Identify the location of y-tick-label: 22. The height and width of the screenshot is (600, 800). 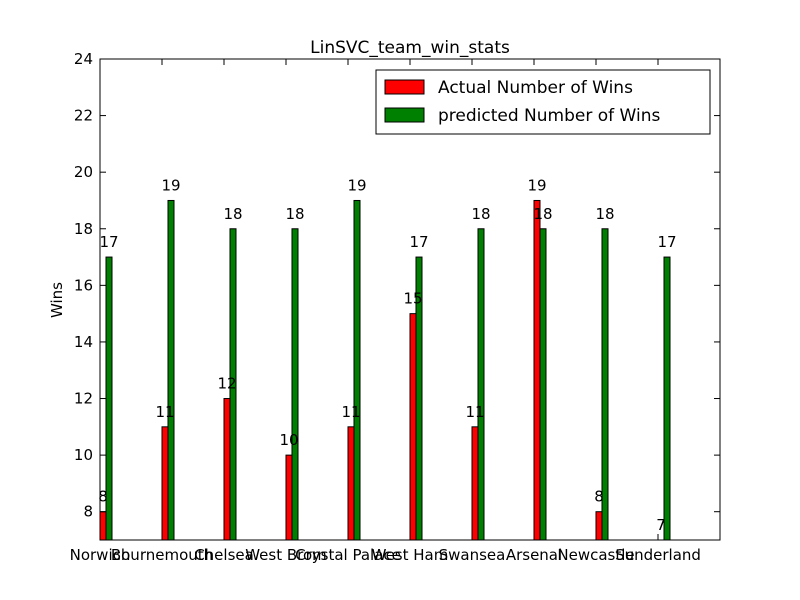
(83, 116).